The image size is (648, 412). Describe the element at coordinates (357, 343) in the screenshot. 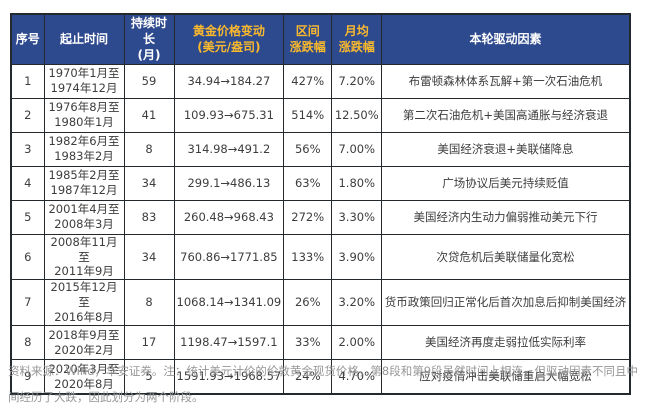

I see `cell-monthly-pct: 2.00%` at that location.